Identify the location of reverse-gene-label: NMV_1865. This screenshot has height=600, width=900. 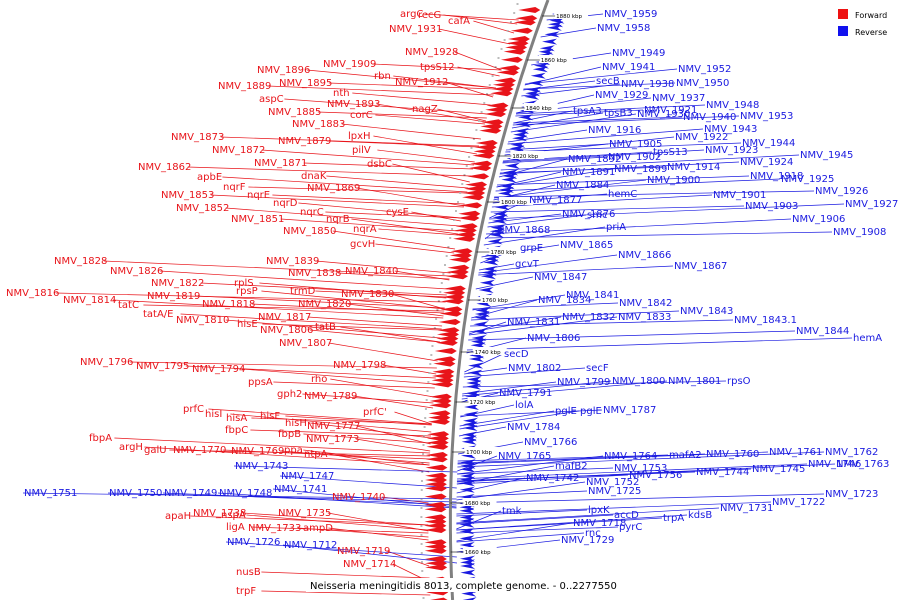
(586, 245).